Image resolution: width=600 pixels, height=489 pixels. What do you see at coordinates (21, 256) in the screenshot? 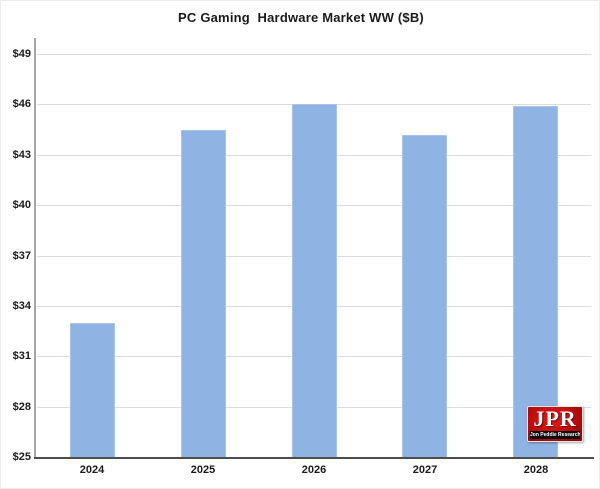
I see `y-tick-label-37: $37` at bounding box center [21, 256].